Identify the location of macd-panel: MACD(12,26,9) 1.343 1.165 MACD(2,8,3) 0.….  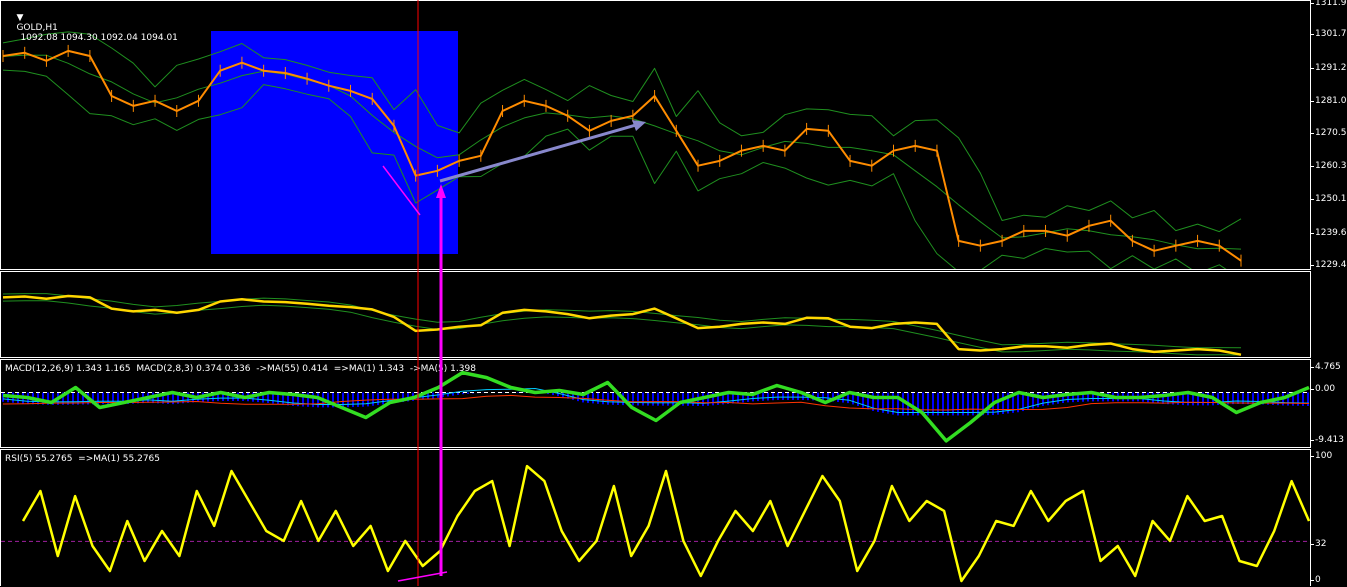
(655, 403).